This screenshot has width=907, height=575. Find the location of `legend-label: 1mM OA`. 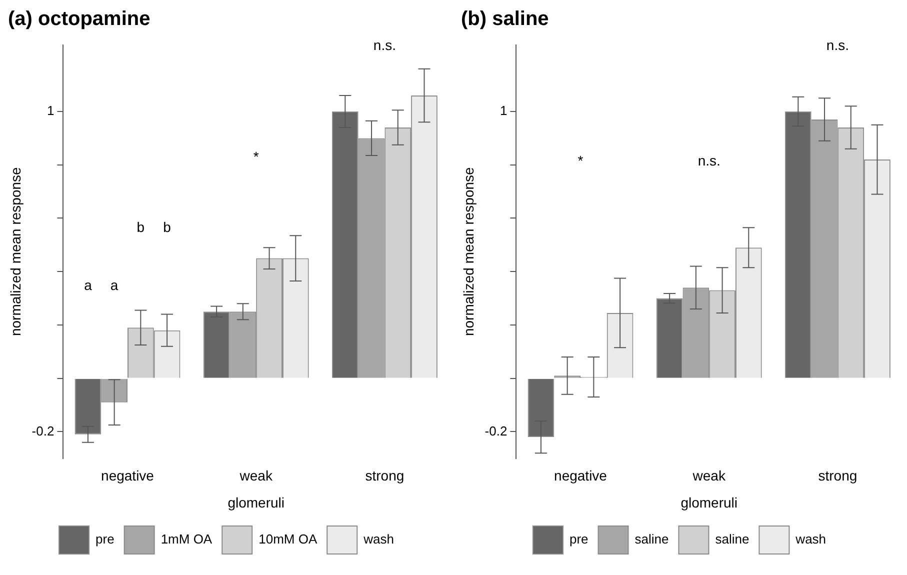

legend-label: 1mM OA is located at coordinates (186, 539).